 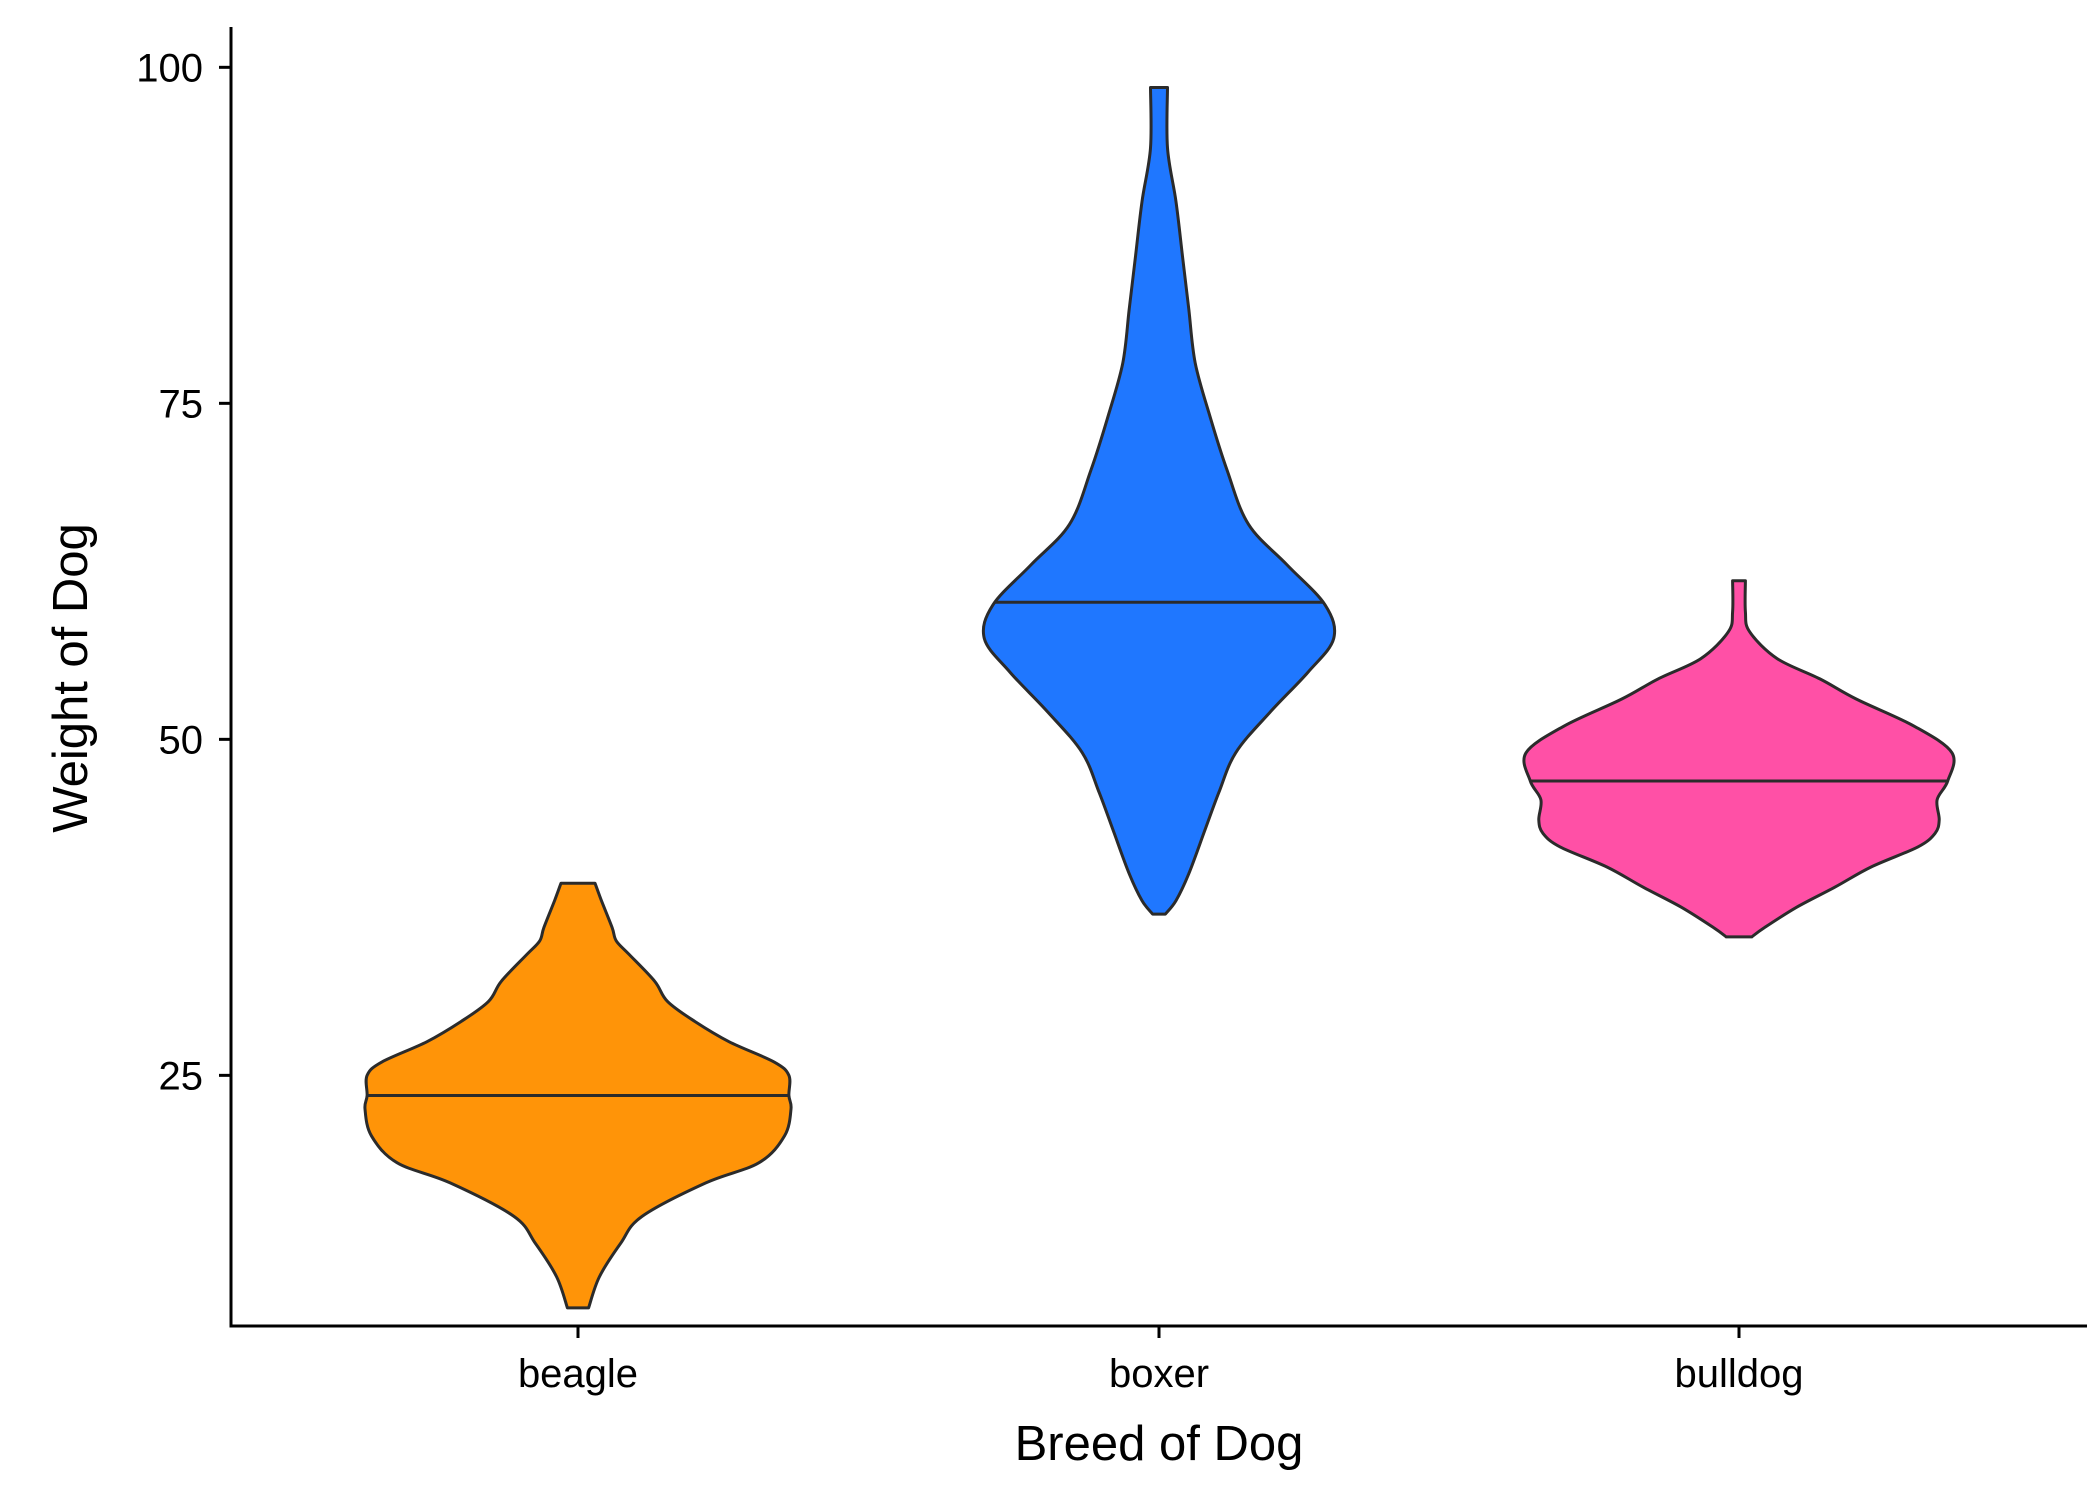 I want to click on x-axis-ticks: beagle boxer bulldog, so click(x=1161, y=1361).